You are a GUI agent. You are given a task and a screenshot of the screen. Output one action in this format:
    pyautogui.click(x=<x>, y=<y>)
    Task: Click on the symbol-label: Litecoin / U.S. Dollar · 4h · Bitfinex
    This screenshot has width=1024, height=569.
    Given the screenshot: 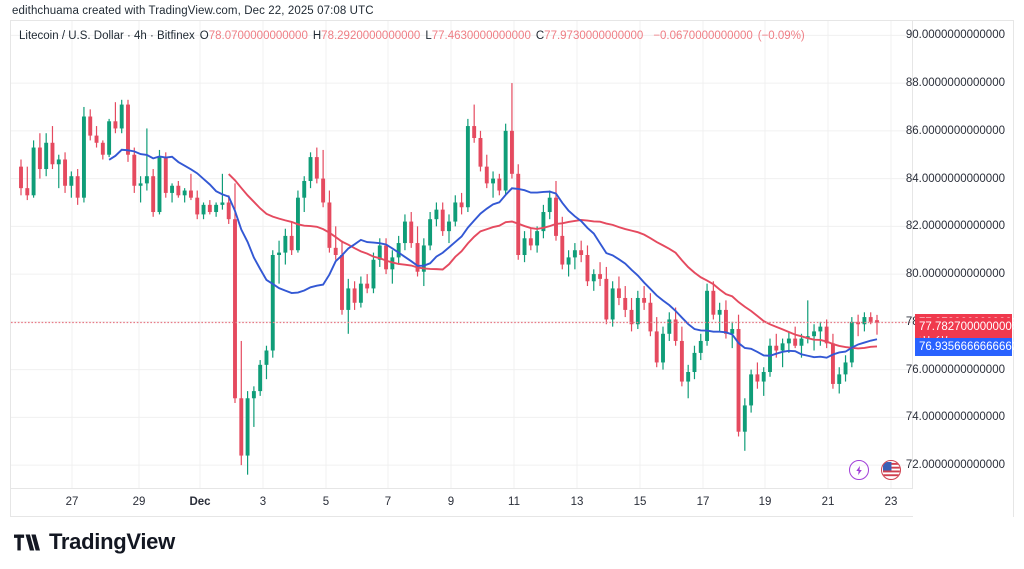 What is the action you would take?
    pyautogui.click(x=107, y=36)
    